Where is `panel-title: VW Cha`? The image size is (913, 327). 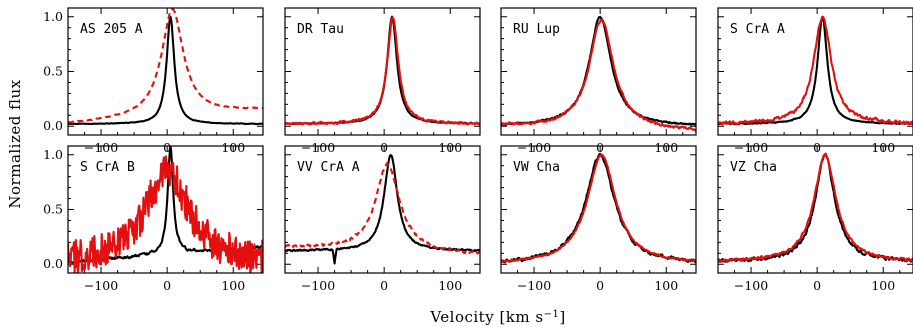 panel-title: VW Cha is located at coordinates (536, 167).